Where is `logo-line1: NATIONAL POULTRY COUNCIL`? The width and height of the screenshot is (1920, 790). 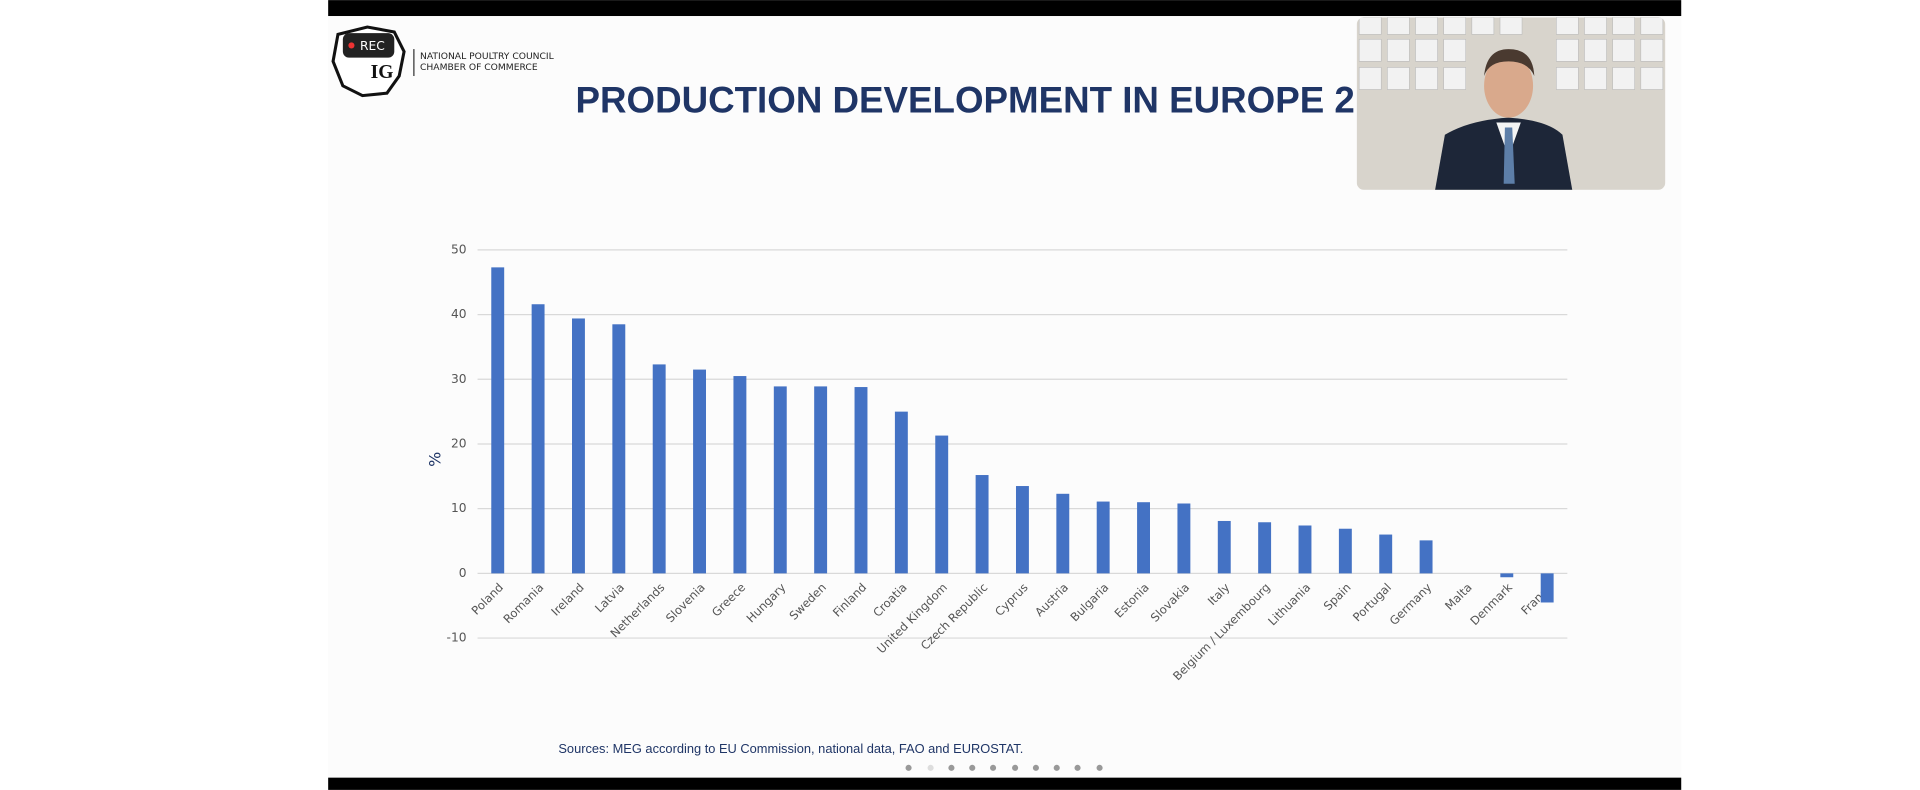 logo-line1: NATIONAL POULTRY COUNCIL is located at coordinates (487, 56).